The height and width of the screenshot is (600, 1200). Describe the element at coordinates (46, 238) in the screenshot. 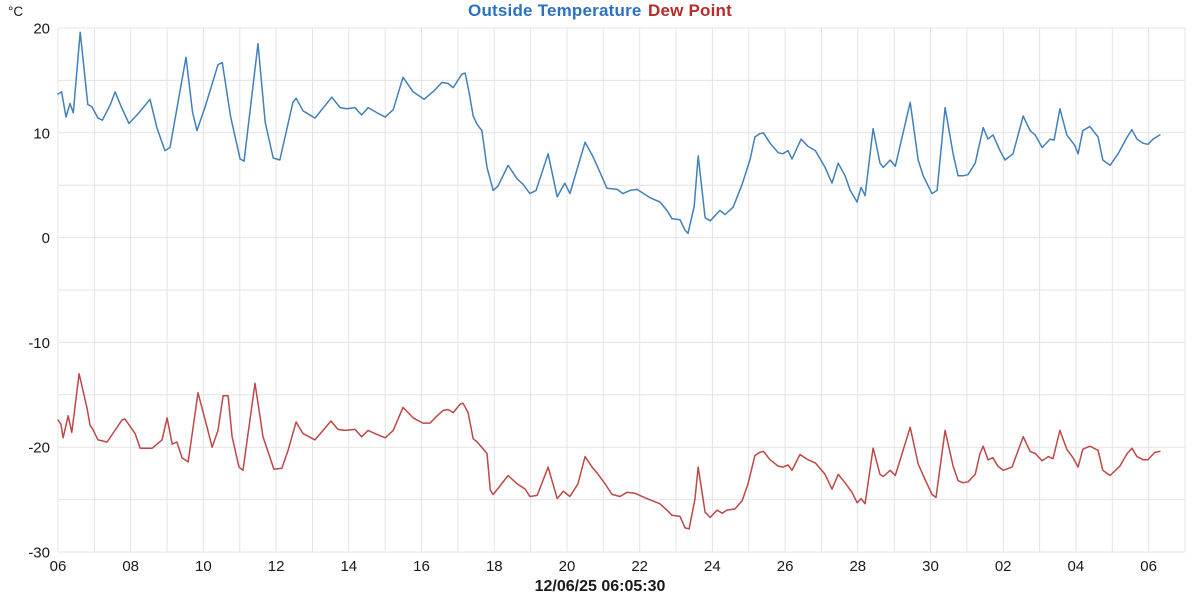

I see `y-axis-tick-label: 0` at that location.